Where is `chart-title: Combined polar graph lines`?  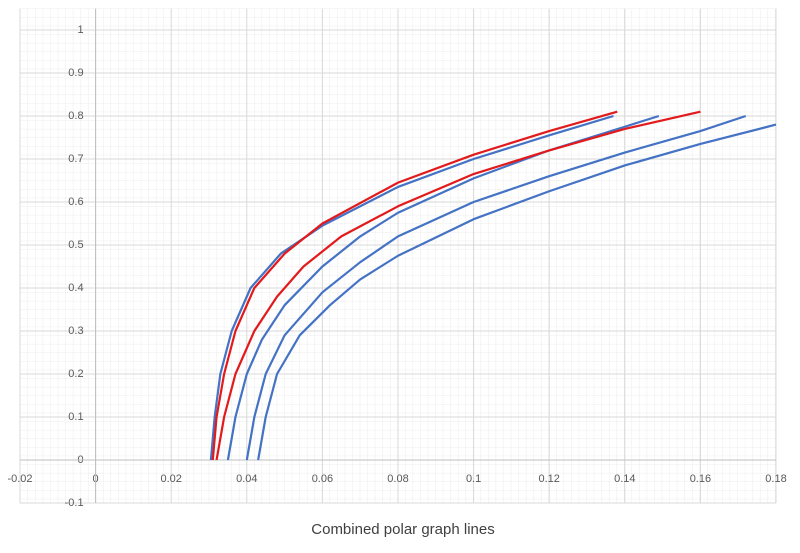
chart-title: Combined polar graph lines is located at coordinates (402, 529).